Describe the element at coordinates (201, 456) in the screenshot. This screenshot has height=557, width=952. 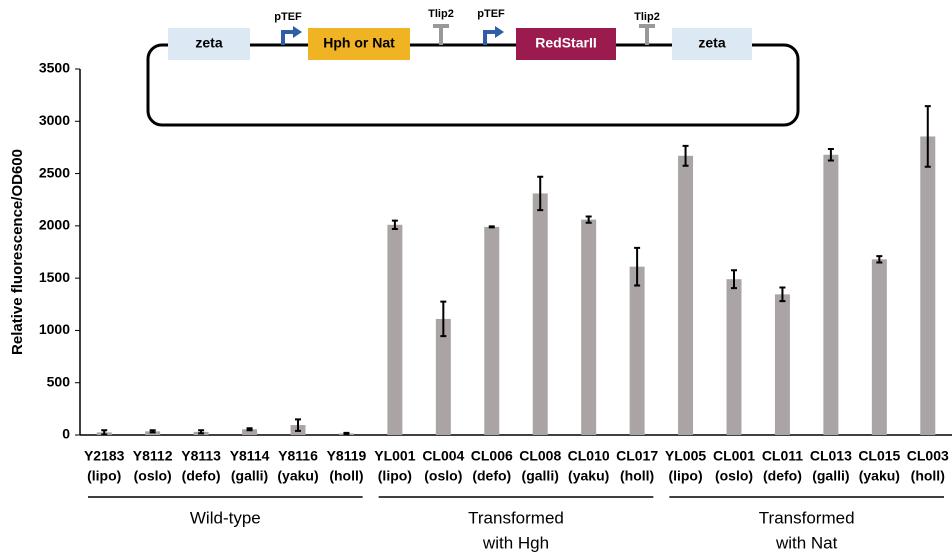
I see `x-tick-label: Y8113` at that location.